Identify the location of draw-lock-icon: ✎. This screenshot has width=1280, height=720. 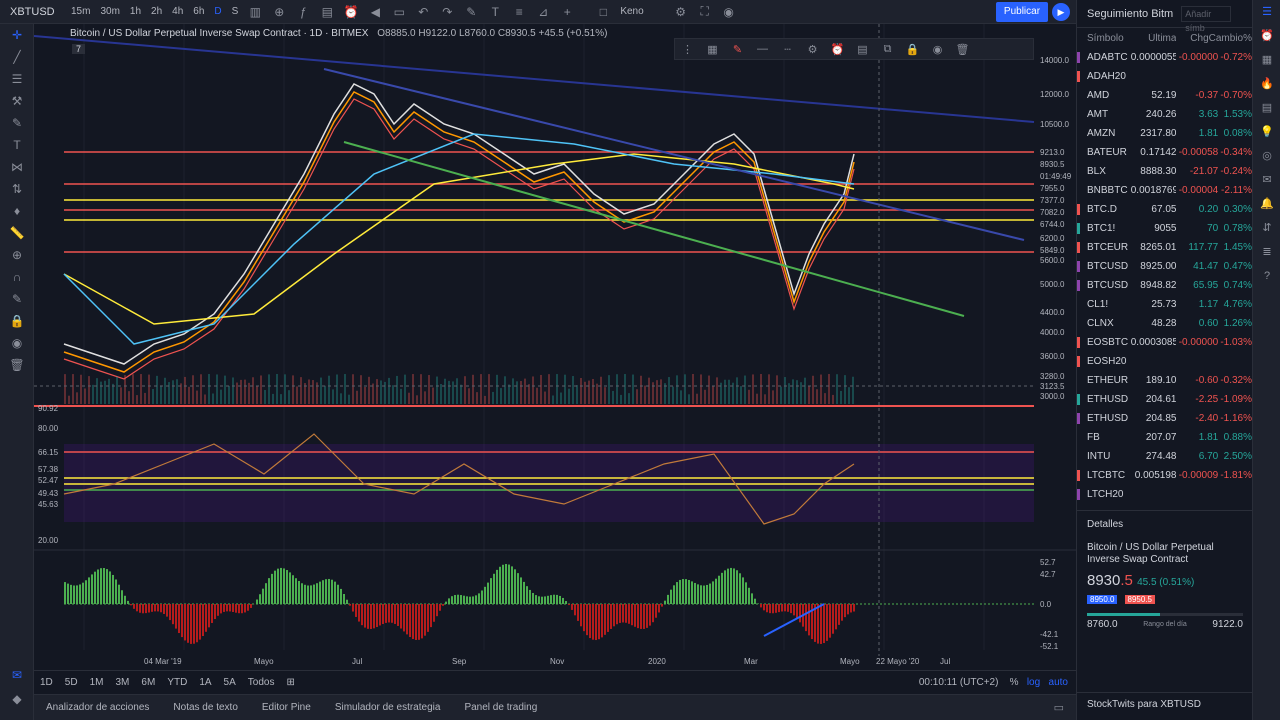
(17, 299).